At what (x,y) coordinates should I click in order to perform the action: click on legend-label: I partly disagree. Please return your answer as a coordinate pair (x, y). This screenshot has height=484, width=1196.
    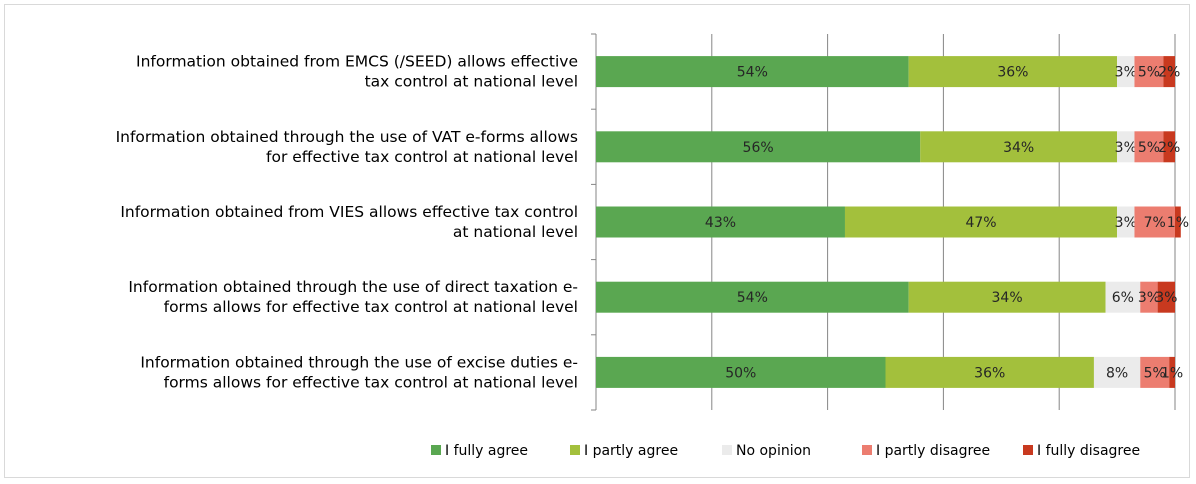
    Looking at the image, I should click on (933, 451).